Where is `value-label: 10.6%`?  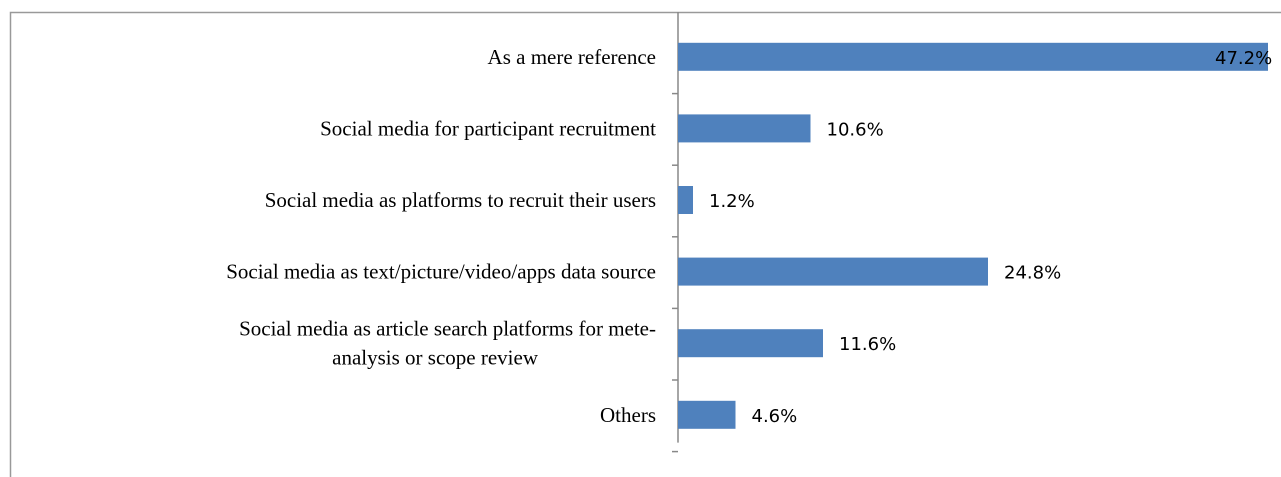
value-label: 10.6% is located at coordinates (855, 129).